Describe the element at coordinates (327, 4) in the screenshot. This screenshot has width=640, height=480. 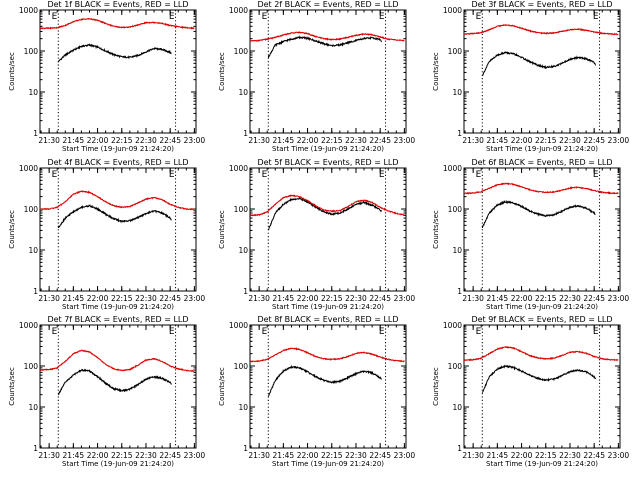
I see `panel-title: Det 2f BLACK = Events, RED = LLD` at that location.